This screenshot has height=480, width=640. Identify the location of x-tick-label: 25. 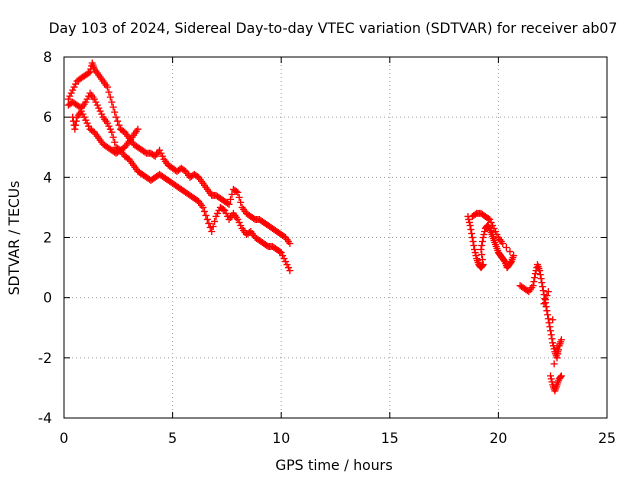
(607, 439).